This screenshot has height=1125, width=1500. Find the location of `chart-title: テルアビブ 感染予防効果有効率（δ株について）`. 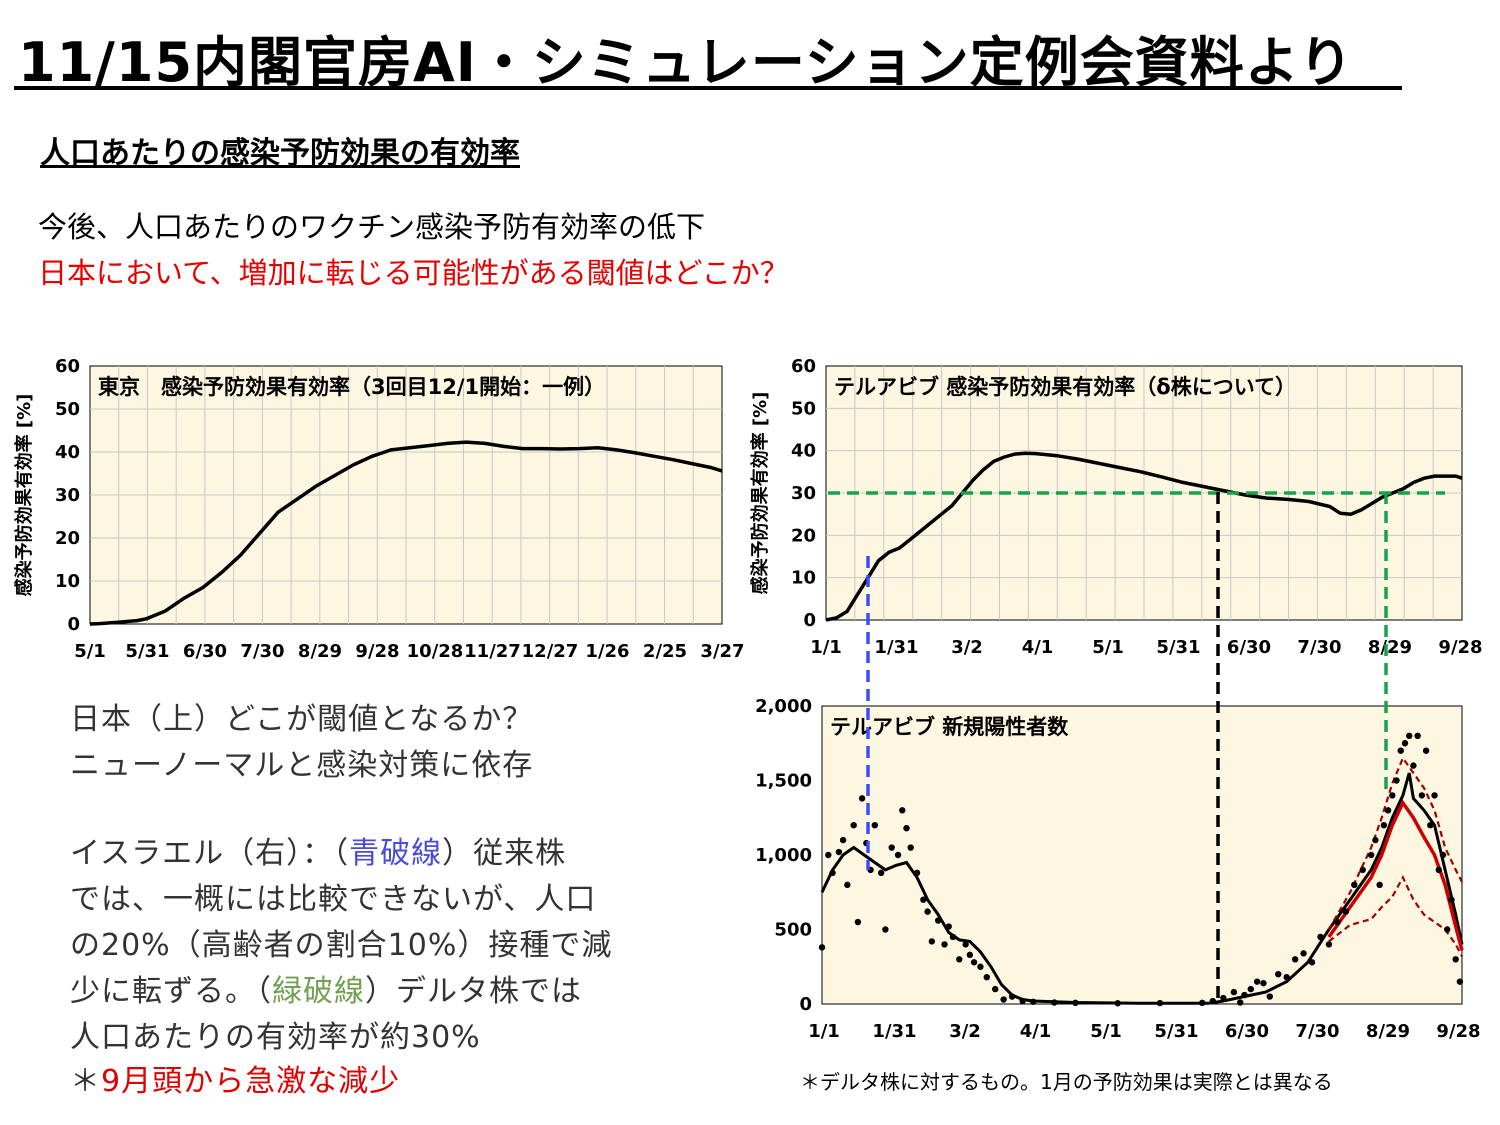

chart-title: テルアビブ 感染予防効果有効率（δ株について） is located at coordinates (1065, 387).